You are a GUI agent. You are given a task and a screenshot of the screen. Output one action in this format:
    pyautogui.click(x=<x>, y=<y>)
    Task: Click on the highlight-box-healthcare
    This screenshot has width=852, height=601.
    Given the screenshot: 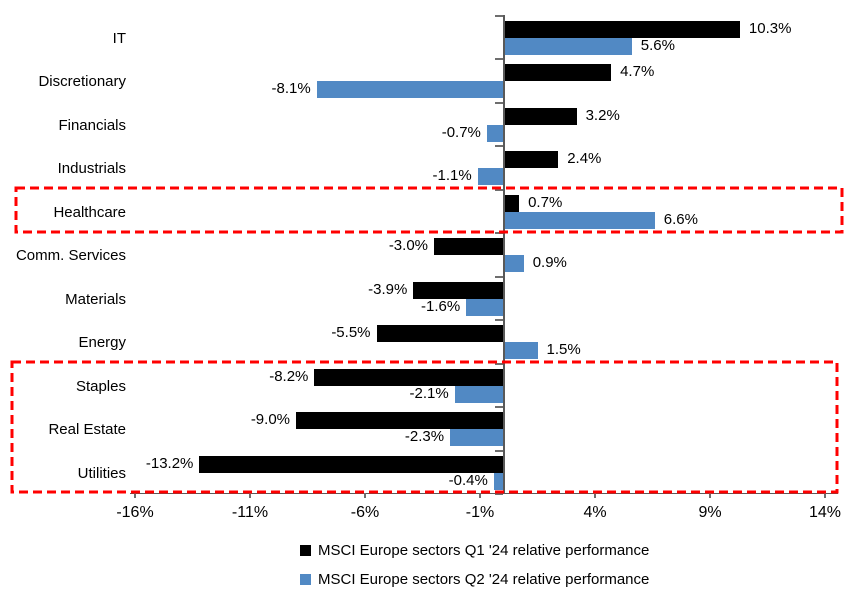 What is the action you would take?
    pyautogui.click(x=429, y=210)
    